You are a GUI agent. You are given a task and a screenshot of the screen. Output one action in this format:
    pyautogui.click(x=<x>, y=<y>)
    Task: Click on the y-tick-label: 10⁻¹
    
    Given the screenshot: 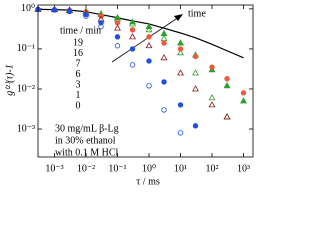 What is the action you would take?
    pyautogui.click(x=26, y=48)
    